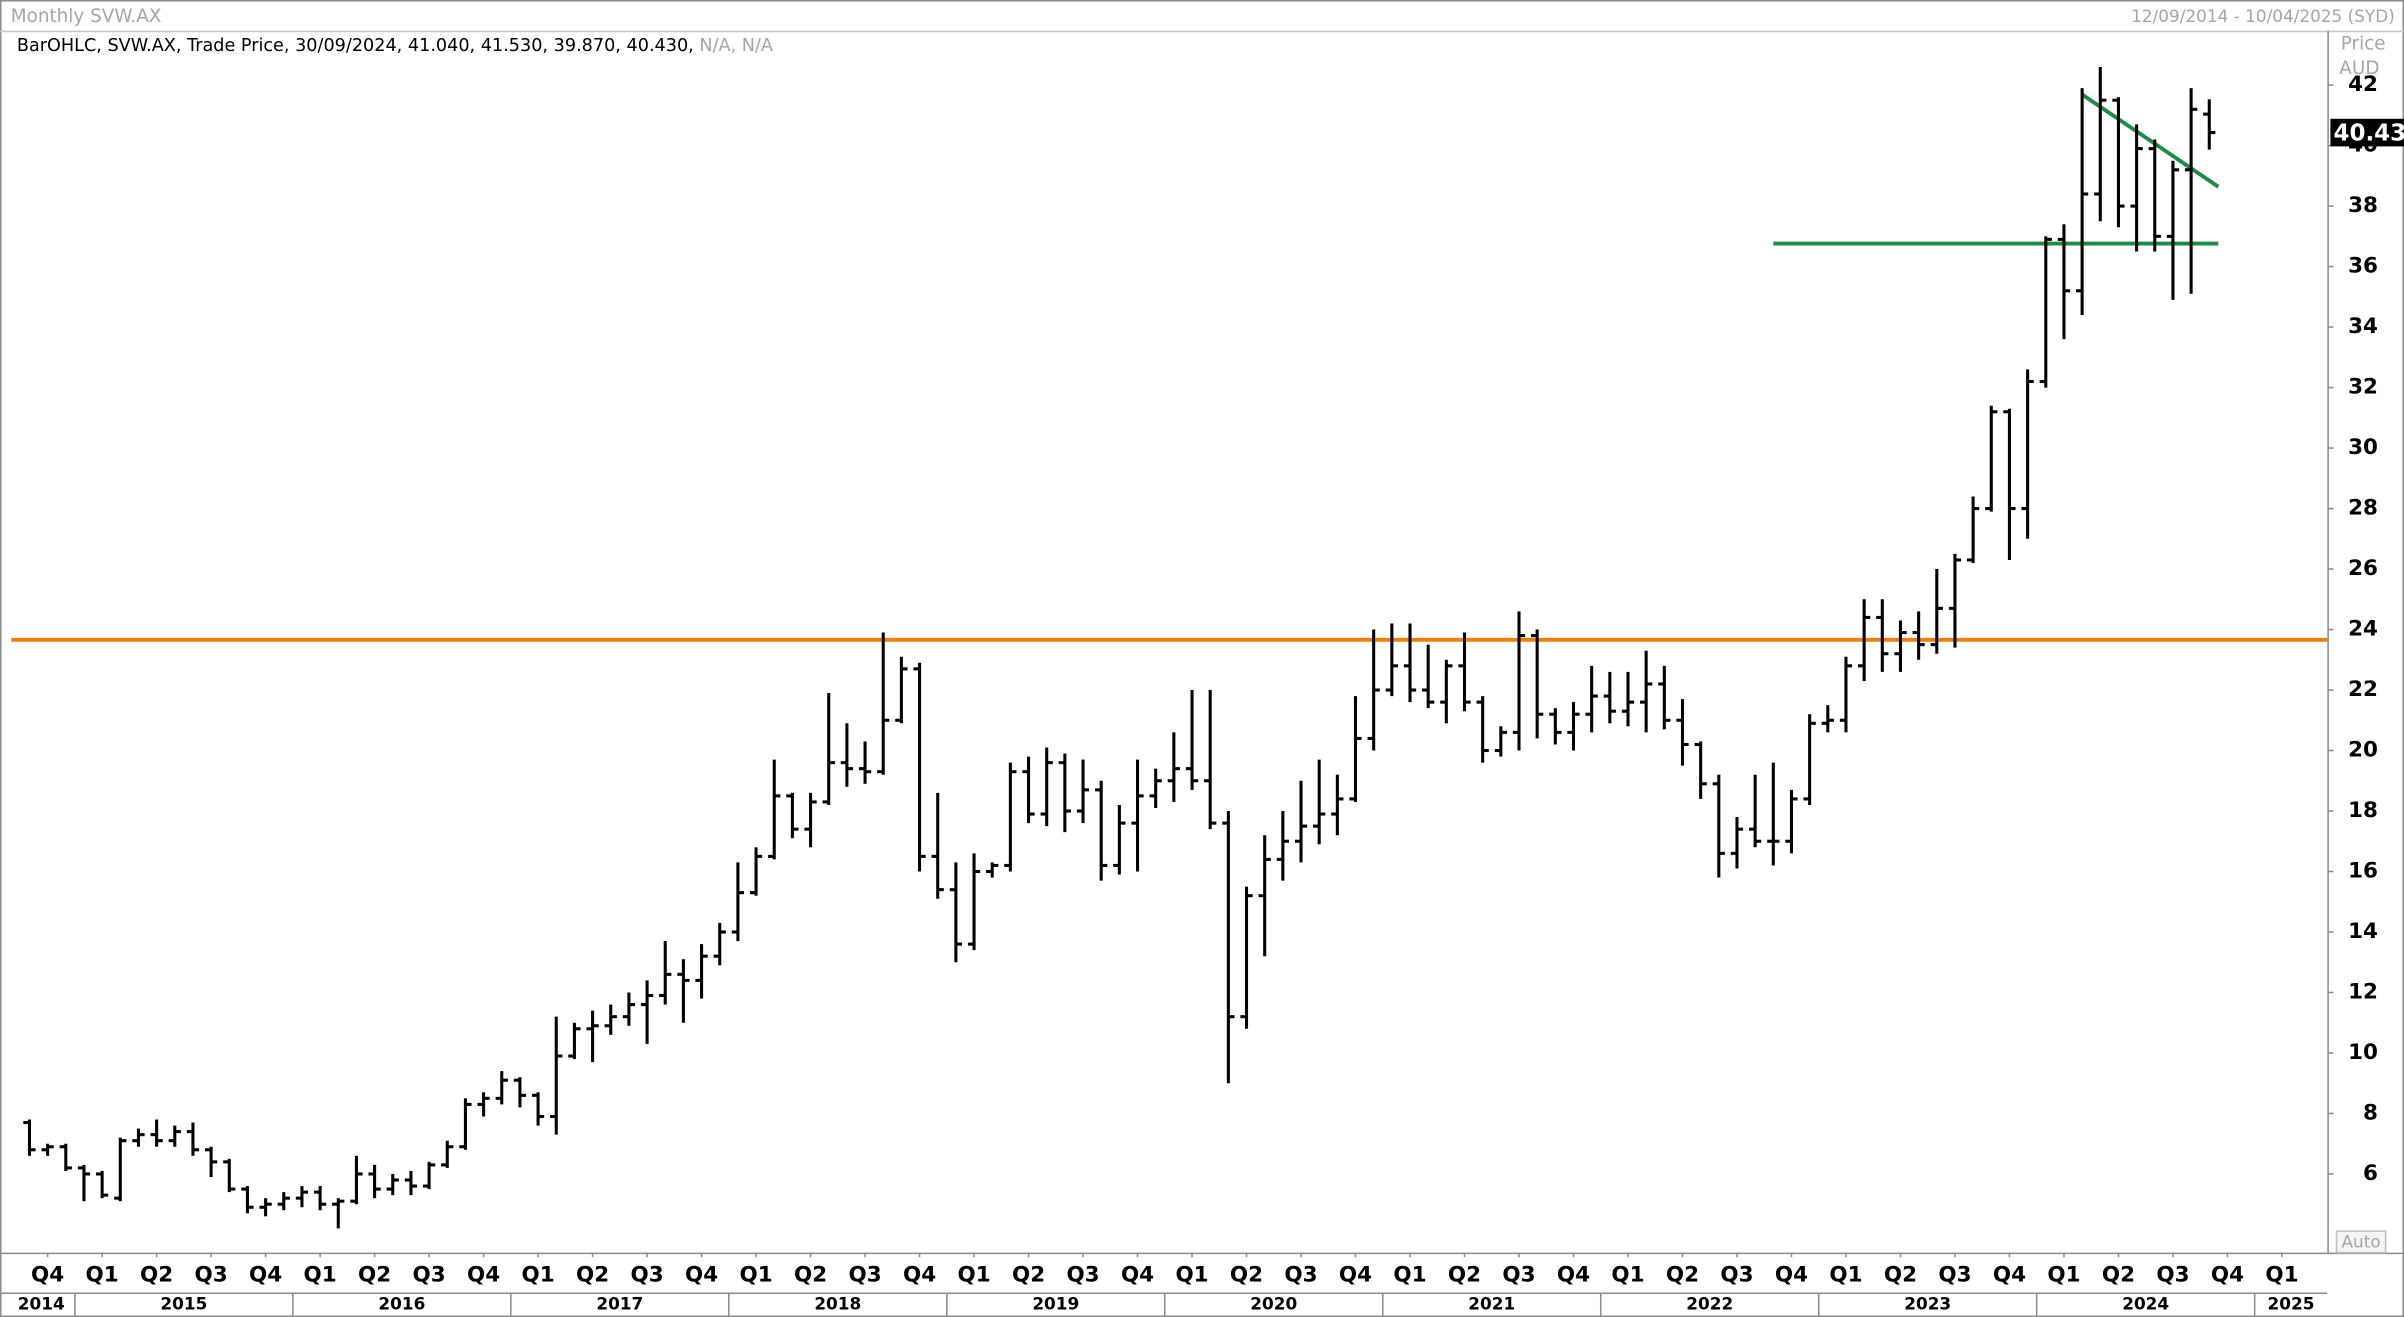  I want to click on y-tick-label: 20, so click(2363, 750).